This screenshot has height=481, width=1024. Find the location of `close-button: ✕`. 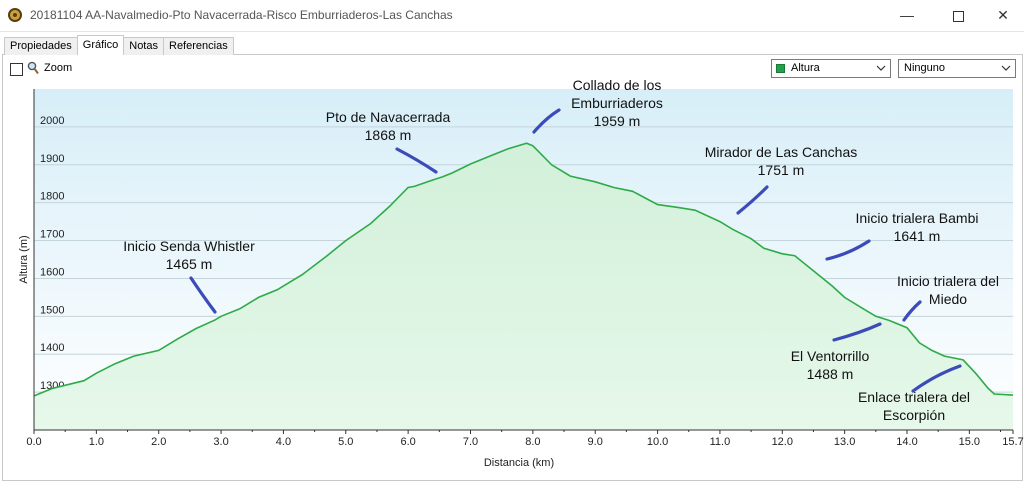

close-button: ✕ is located at coordinates (1003, 15).